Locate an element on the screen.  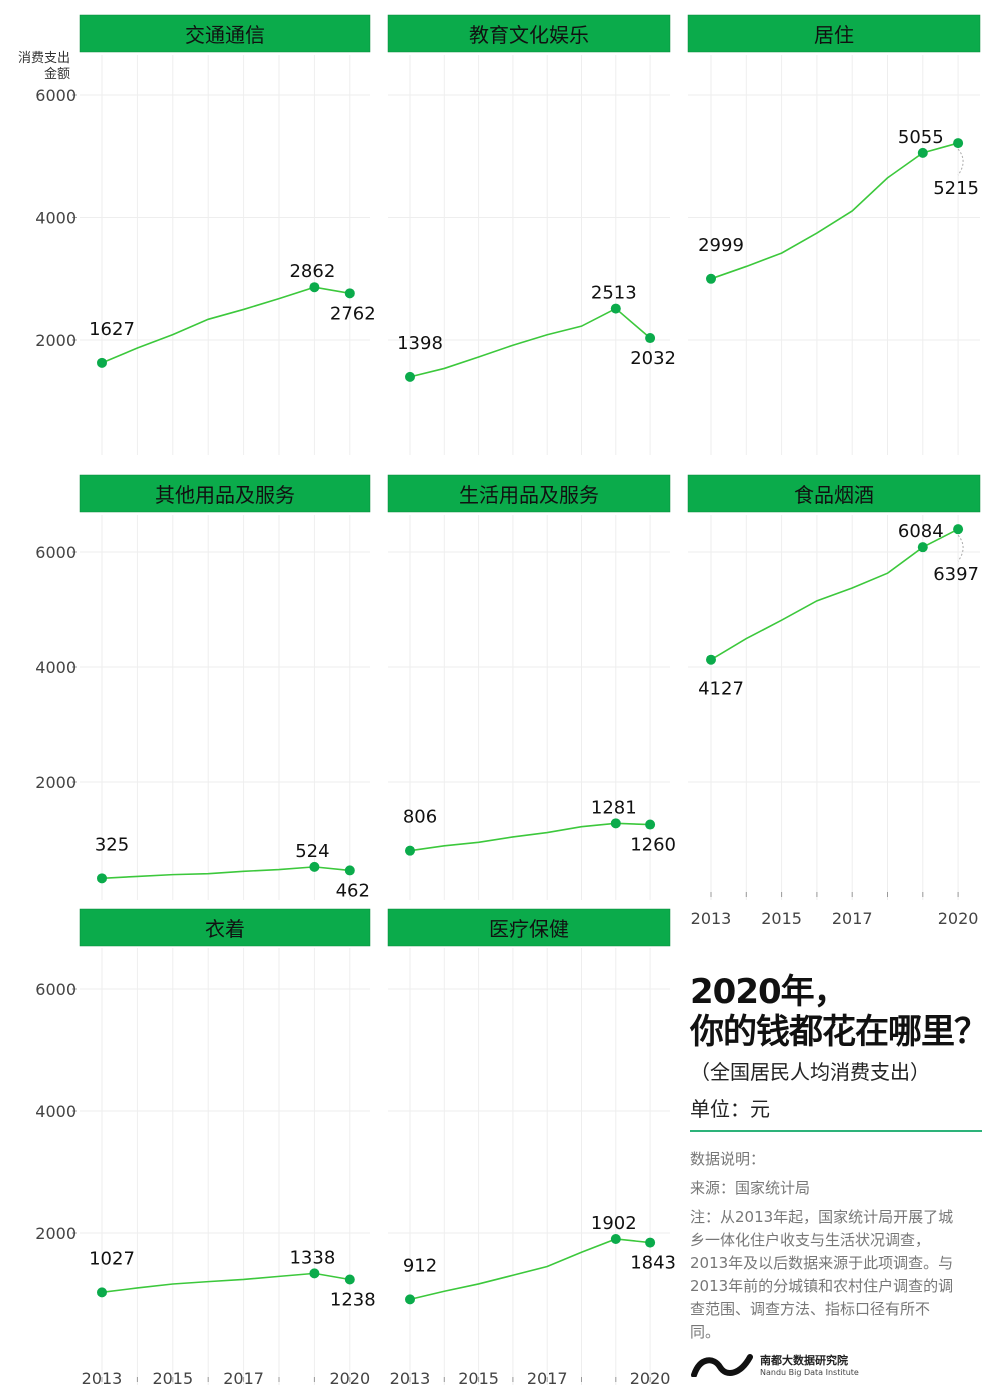
data-label: 1398 is located at coordinates (420, 343).